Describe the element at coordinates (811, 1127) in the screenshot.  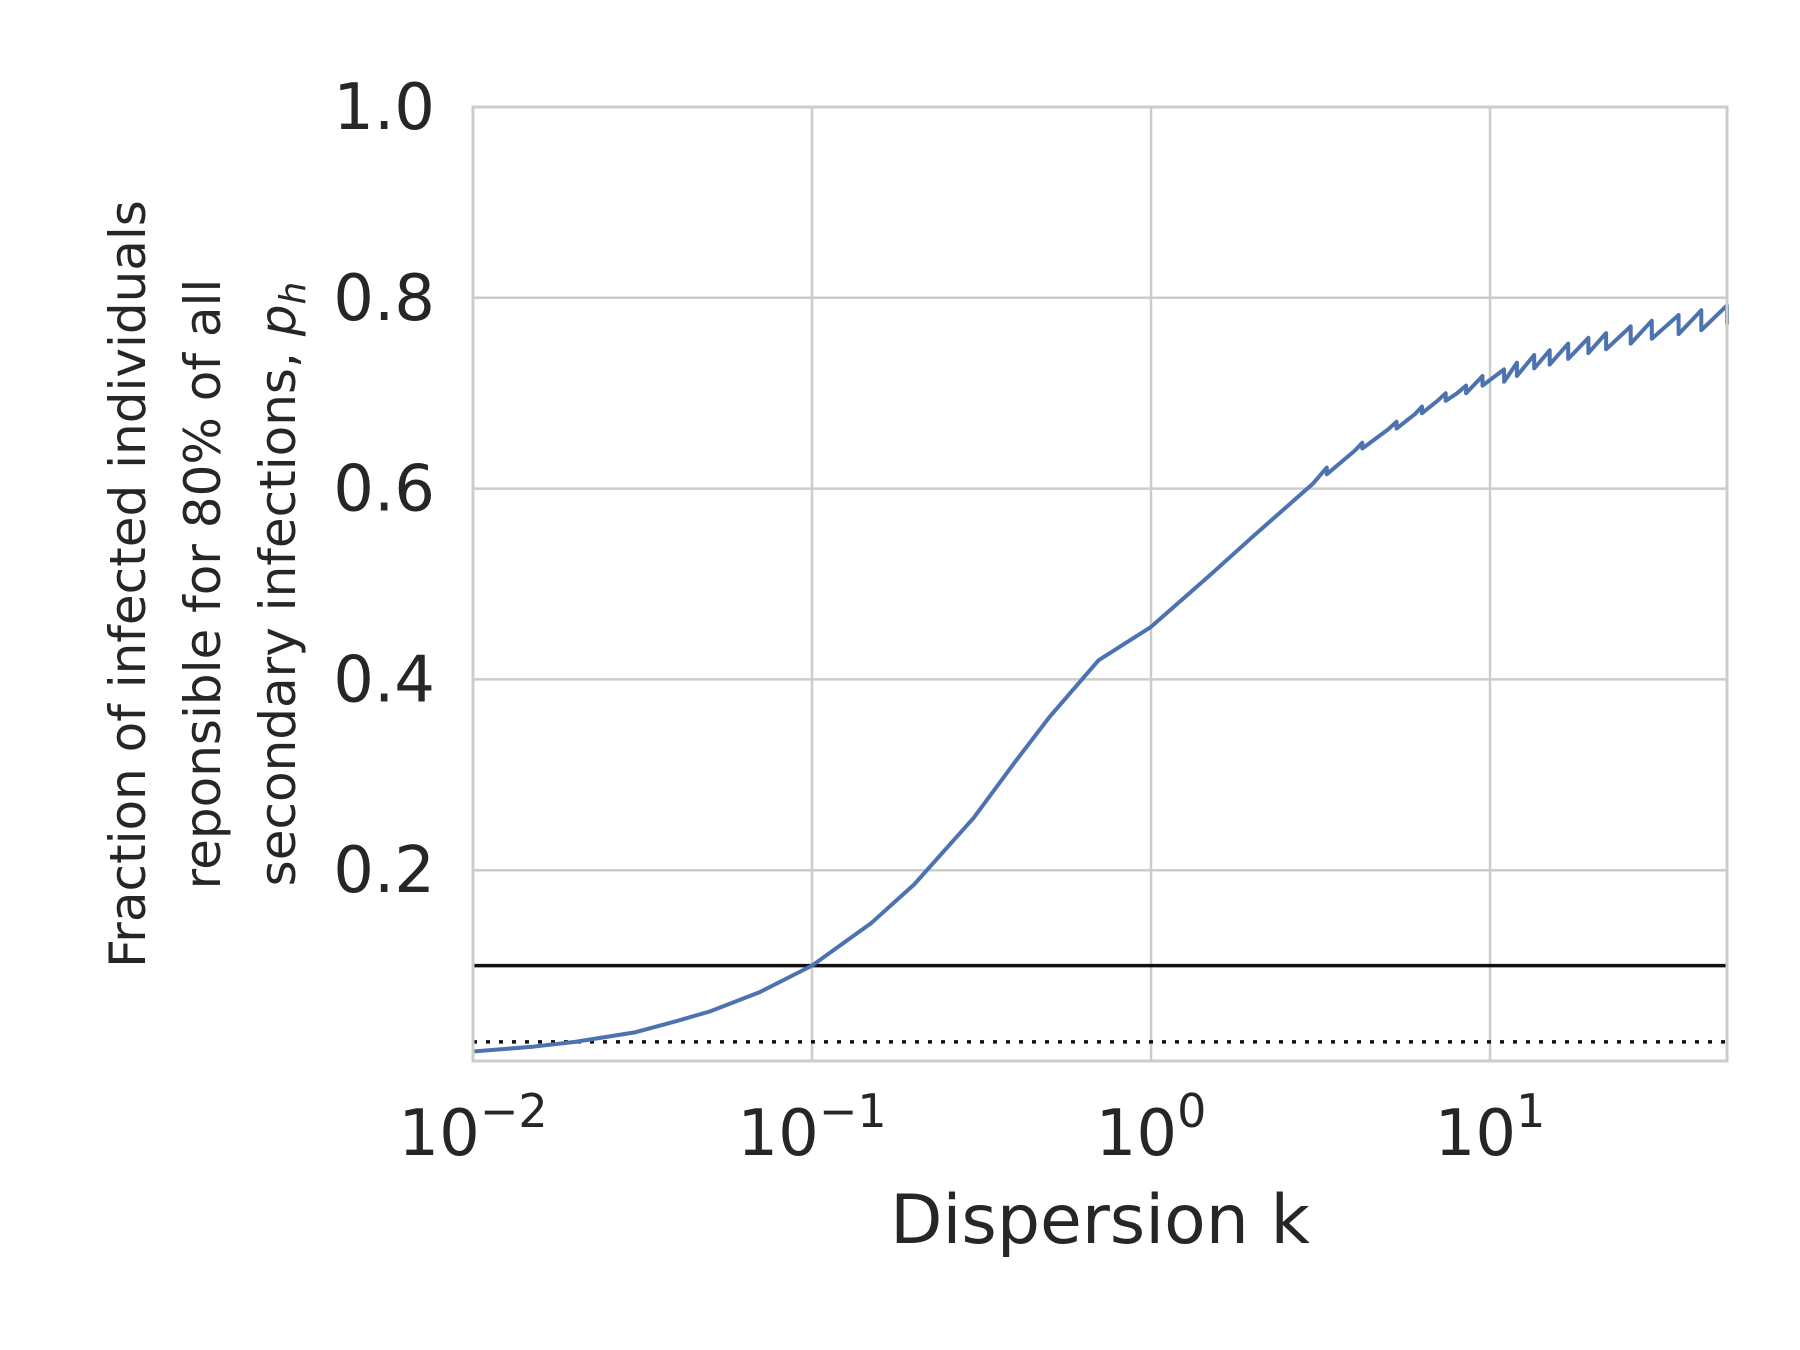
I see `x-tick-label: 10⁻¹` at that location.